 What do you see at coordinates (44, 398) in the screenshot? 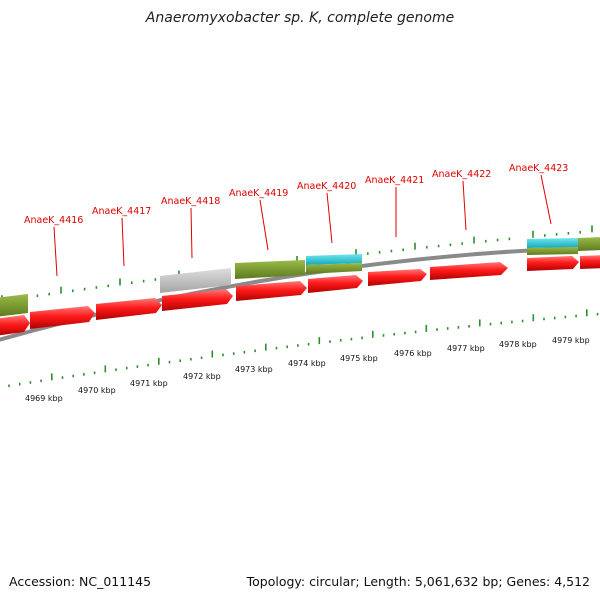
I see `scale-label: 4969 kbp` at bounding box center [44, 398].